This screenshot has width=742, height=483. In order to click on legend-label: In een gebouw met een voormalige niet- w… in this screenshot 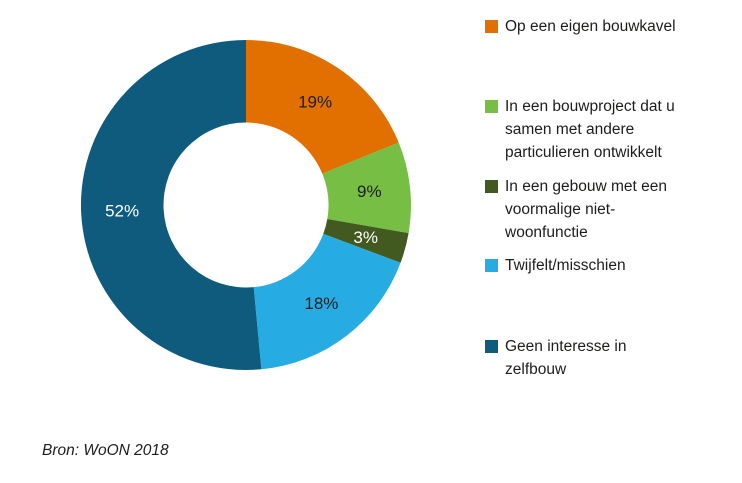, I will do `click(586, 209)`.